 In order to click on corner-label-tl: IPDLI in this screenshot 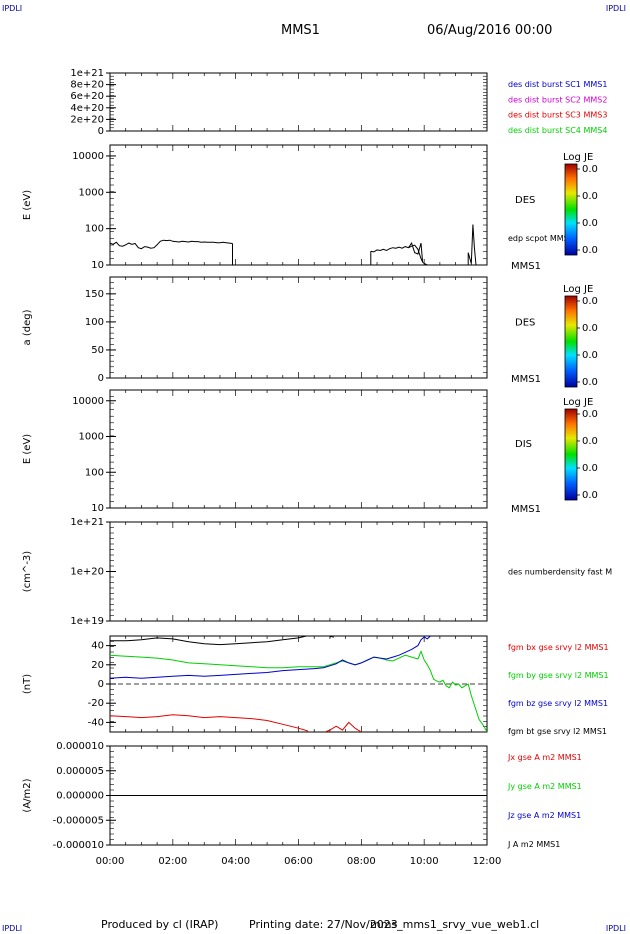, I will do `click(12, 8)`.